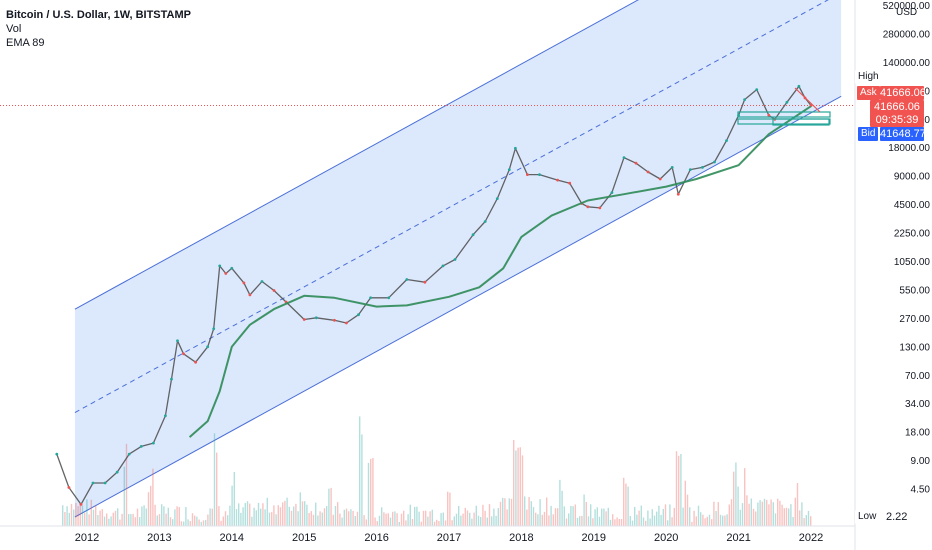 The image size is (932, 550). Describe the element at coordinates (159, 538) in the screenshot. I see `x-tick-label: 2013` at that location.